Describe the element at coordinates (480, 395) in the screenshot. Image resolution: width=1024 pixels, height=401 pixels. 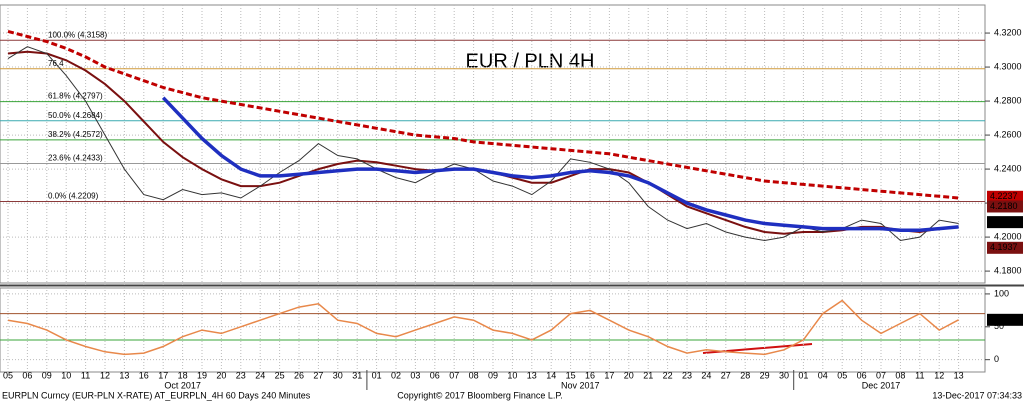
I see `footer-center: Copyright© 2017 Bloomberg Finance L.P.` at that location.